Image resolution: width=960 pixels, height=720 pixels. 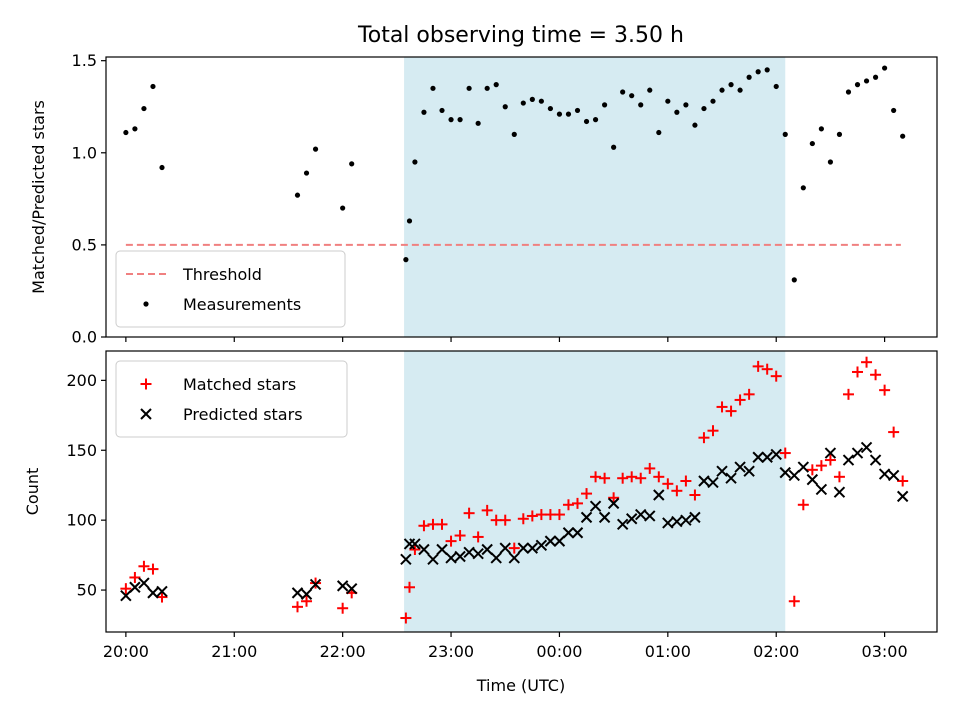 I want to click on y-tick-label: 200, so click(x=81, y=380).